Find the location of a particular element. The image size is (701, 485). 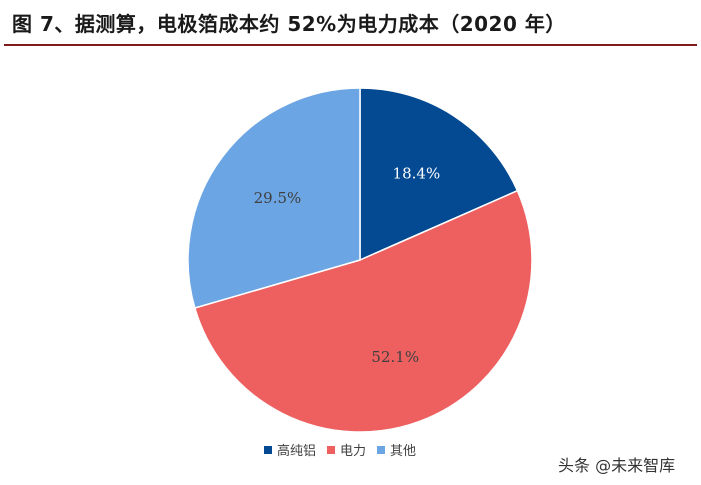

chart-title: 图 7、据测算，电极箔成本约 52%为电力成本（2020 年） is located at coordinates (289, 24).